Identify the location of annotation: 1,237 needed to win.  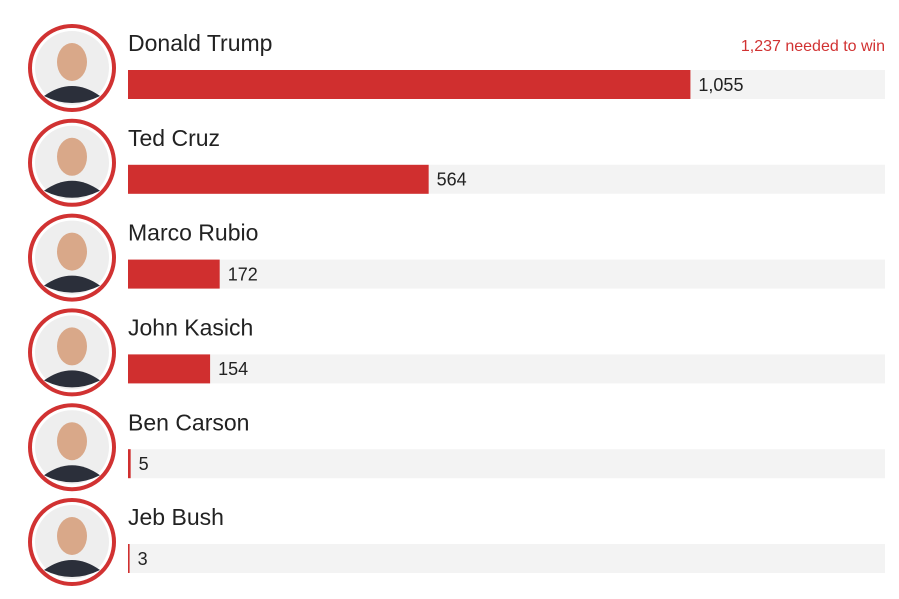
(813, 46).